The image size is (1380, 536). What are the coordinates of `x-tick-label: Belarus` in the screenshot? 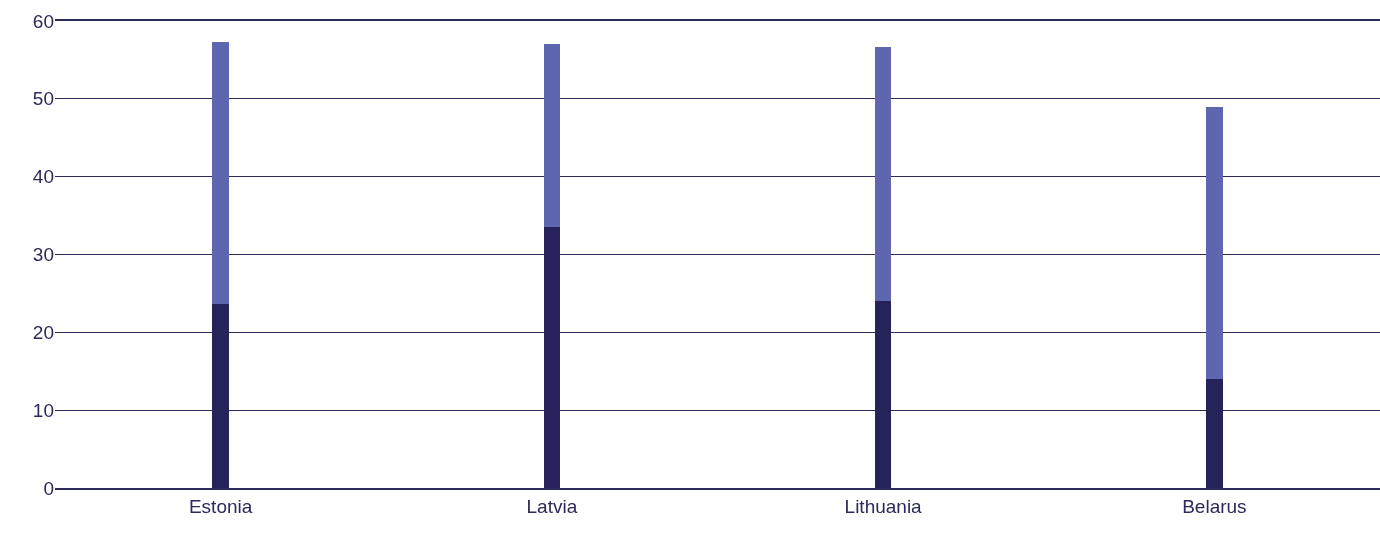 It's located at (1214, 506).